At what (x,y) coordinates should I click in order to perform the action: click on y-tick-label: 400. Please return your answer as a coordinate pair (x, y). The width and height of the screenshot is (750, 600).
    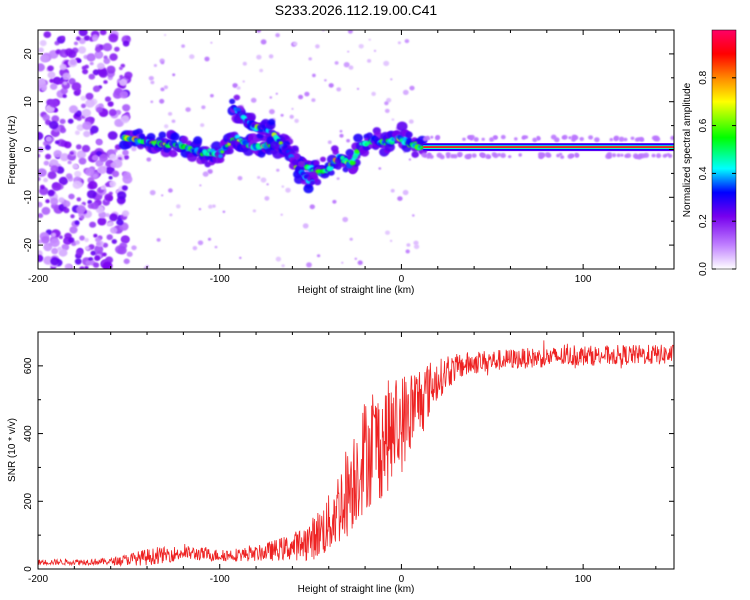
    Looking at the image, I should click on (28, 433).